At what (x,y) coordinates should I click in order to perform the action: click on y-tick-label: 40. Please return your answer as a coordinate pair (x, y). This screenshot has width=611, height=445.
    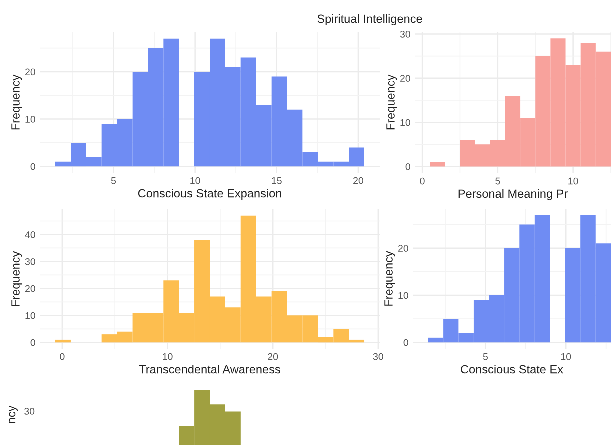
    Looking at the image, I should click on (30, 234).